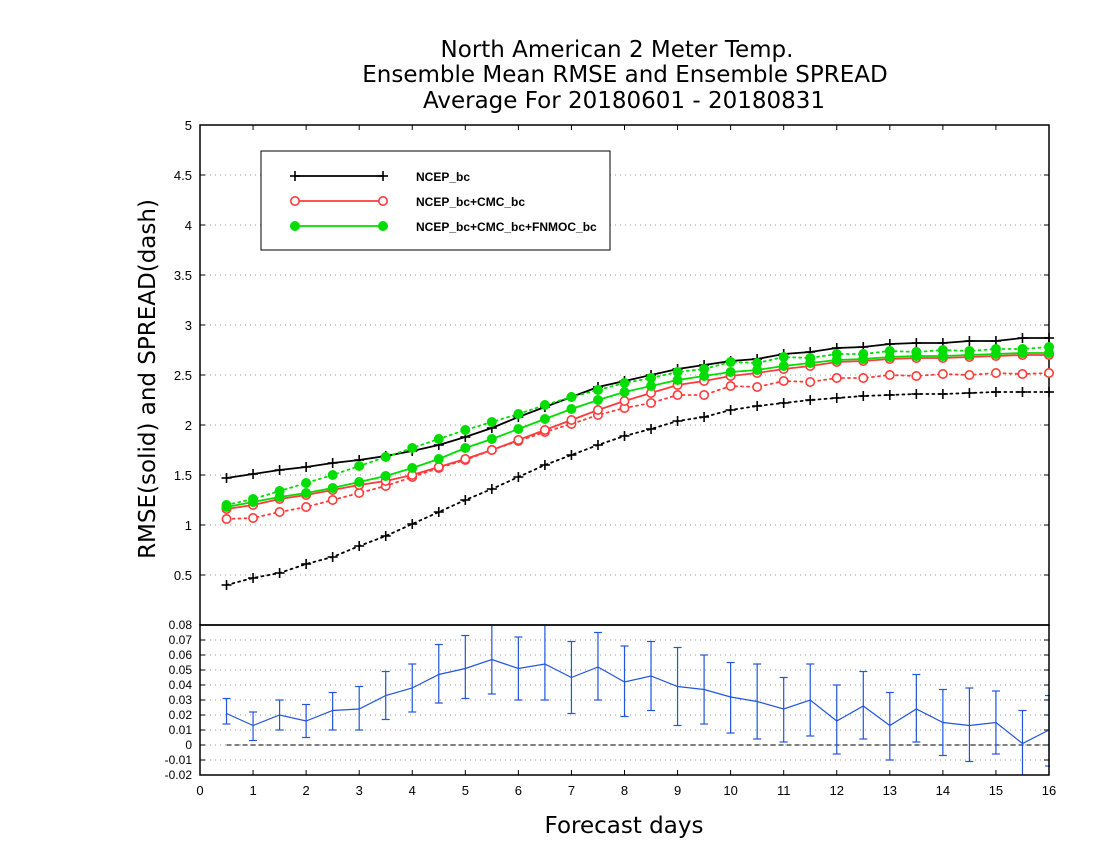 This screenshot has width=1100, height=850. Describe the element at coordinates (518, 790) in the screenshot. I see `x-tick-label: 6` at that location.